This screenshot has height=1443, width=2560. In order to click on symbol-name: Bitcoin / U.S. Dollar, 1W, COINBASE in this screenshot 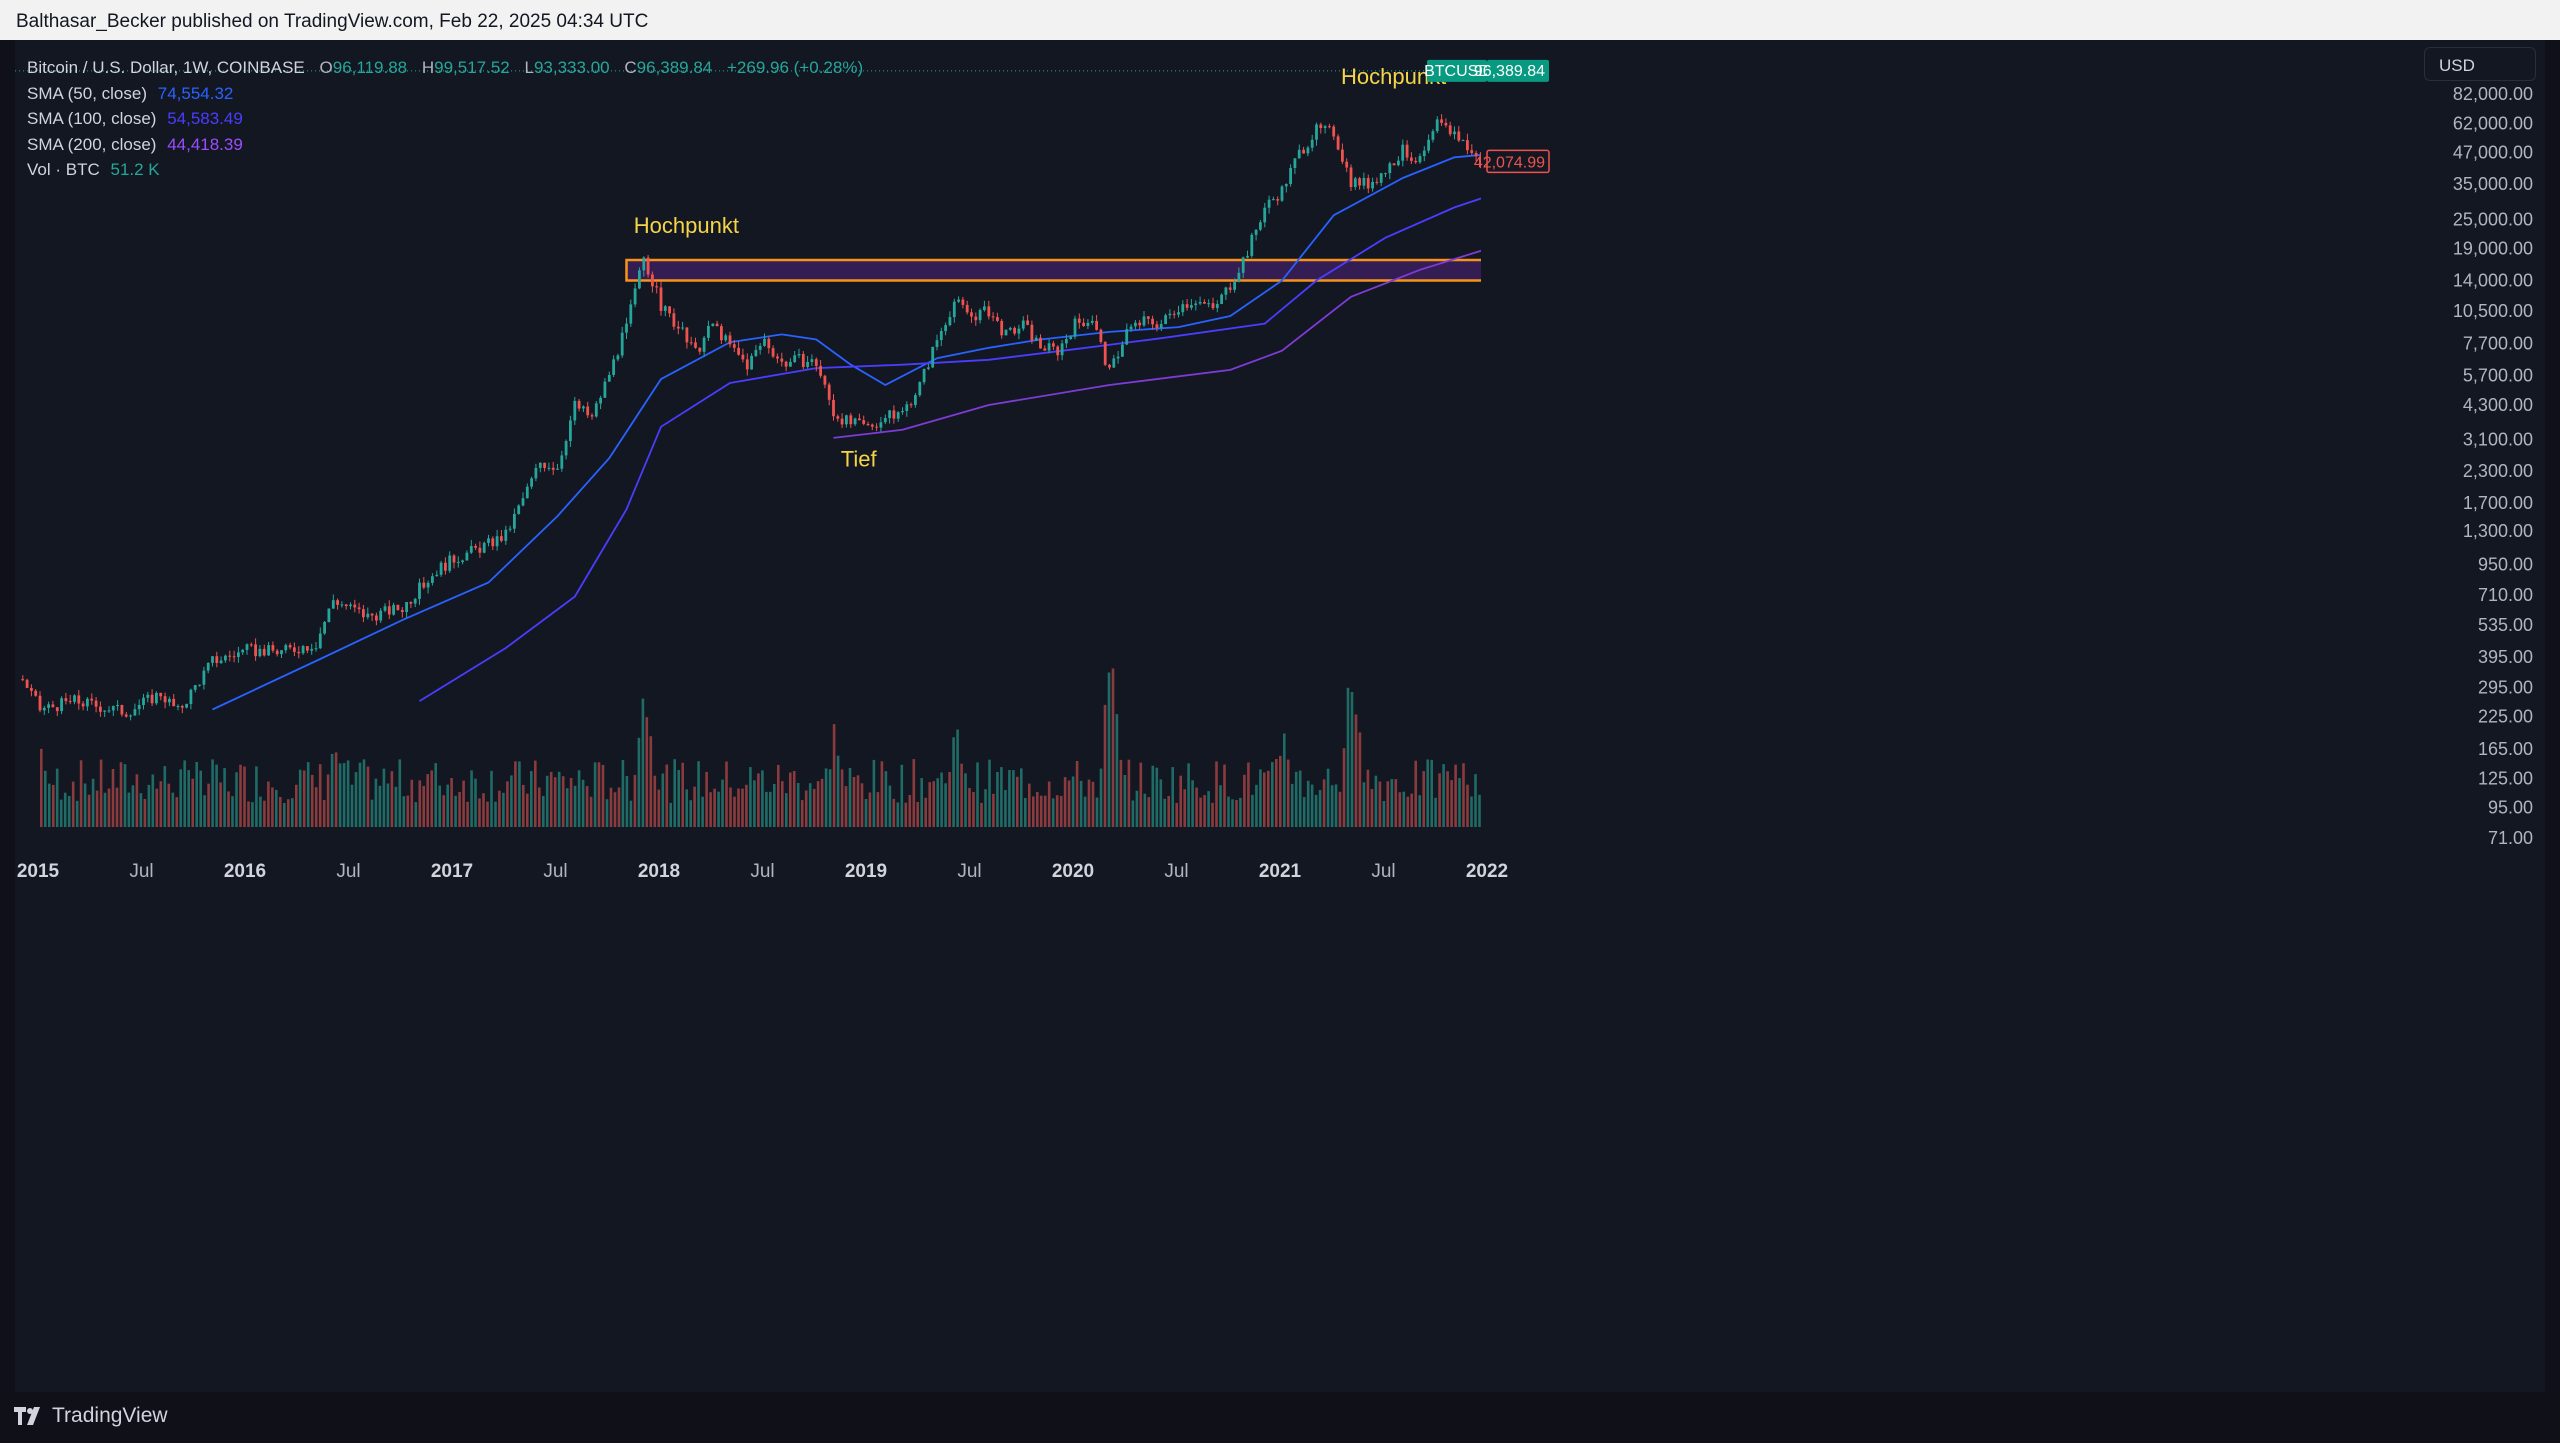, I will do `click(166, 67)`.